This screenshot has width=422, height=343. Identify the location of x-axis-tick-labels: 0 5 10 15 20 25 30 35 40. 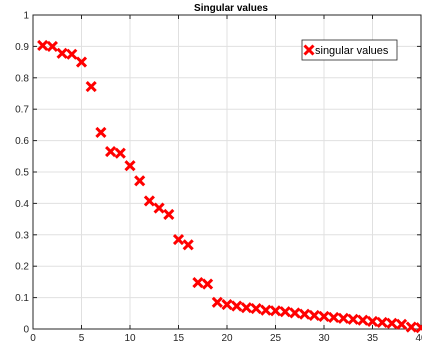
(226, 338).